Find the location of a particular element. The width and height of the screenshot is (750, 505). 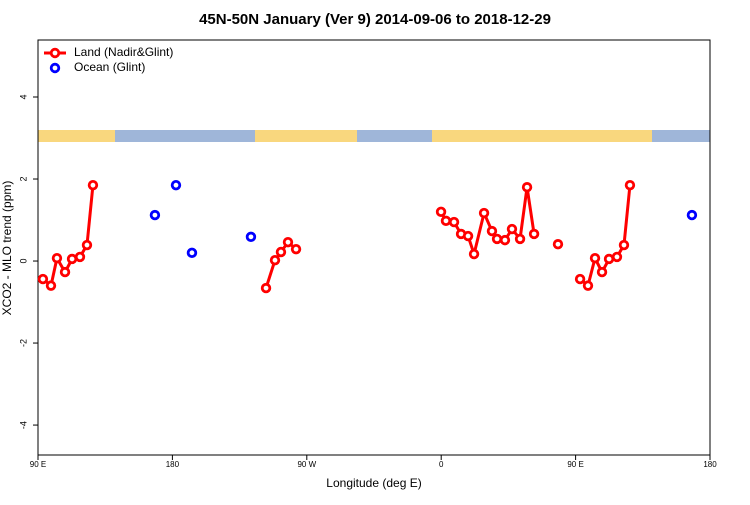

x-axis-label: Longitude (deg E) is located at coordinates (373, 483).